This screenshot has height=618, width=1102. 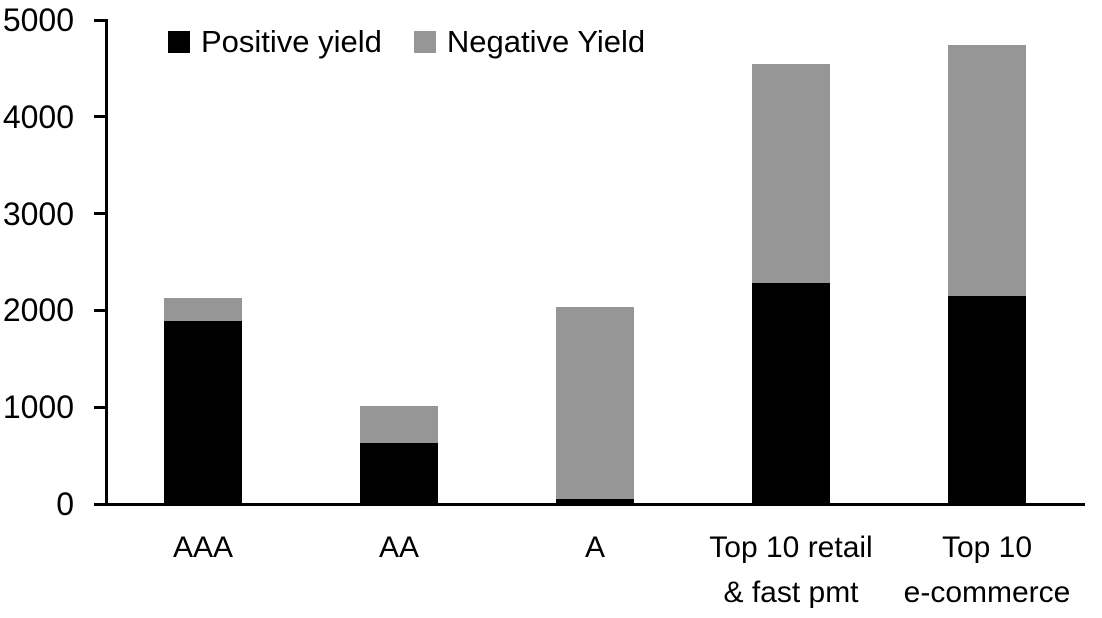 What do you see at coordinates (179, 42) in the screenshot?
I see `legend-swatch-positive-yield` at bounding box center [179, 42].